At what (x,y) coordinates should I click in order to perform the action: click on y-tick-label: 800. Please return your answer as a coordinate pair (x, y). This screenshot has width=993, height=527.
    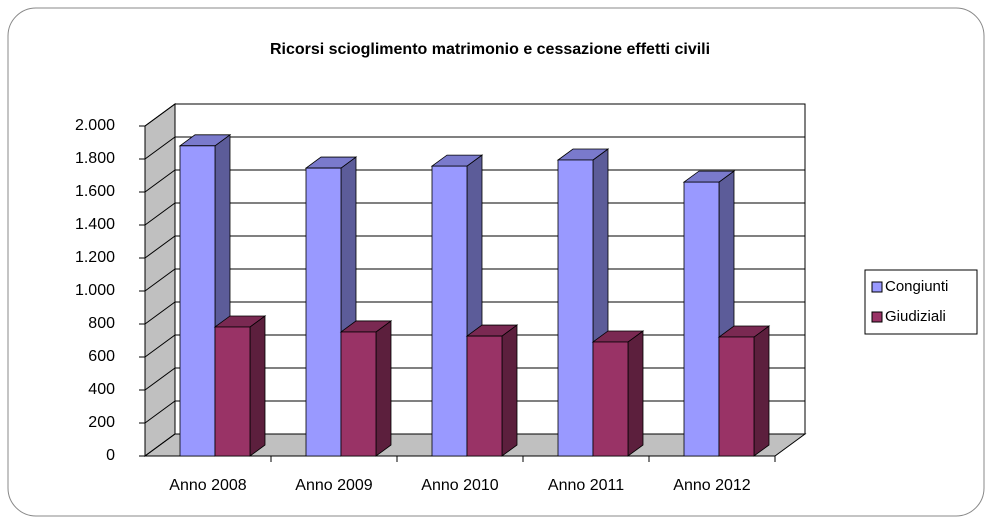
    Looking at the image, I should click on (101, 323).